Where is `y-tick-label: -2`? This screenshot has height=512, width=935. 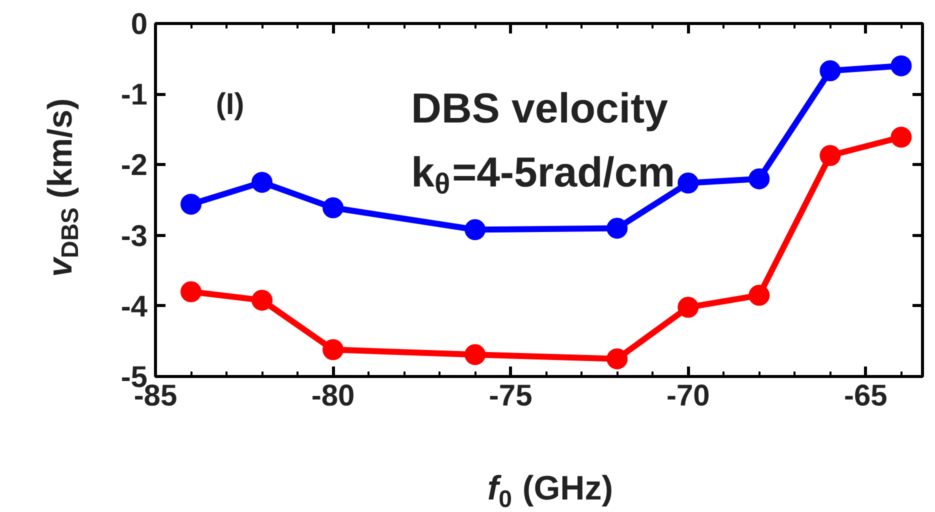 y-tick-label: -2 is located at coordinates (134, 165).